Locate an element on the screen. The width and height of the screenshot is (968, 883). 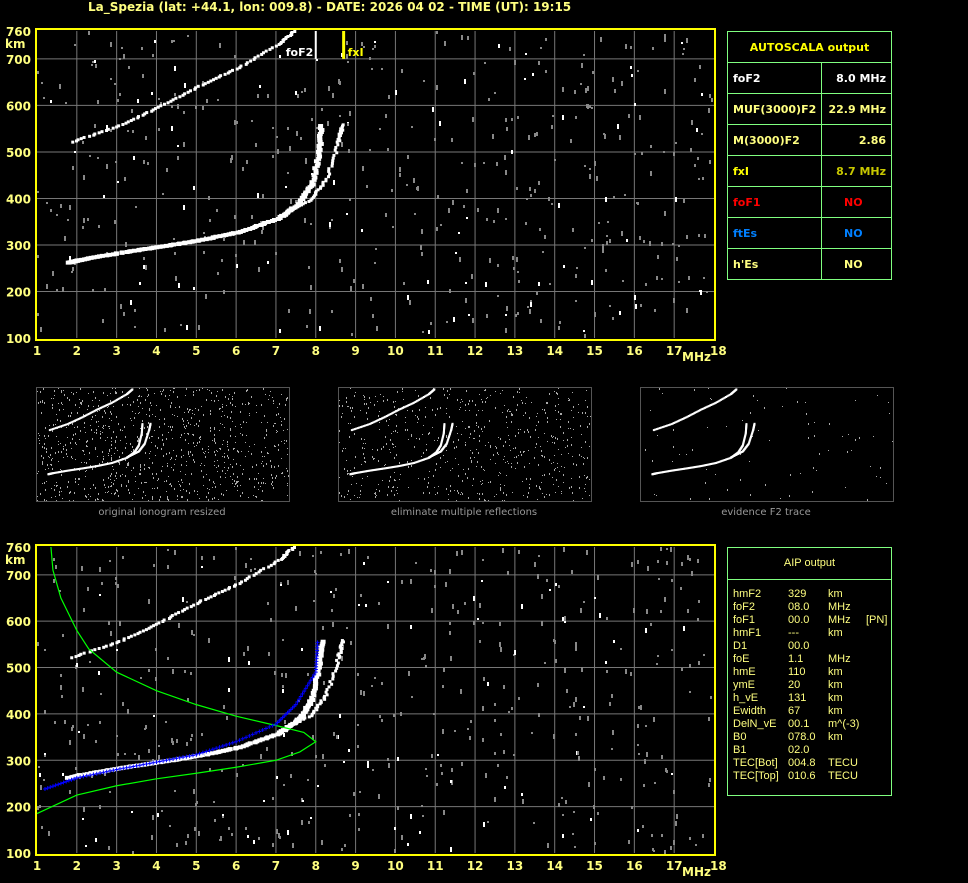
aip-value: 329 is located at coordinates (797, 594).